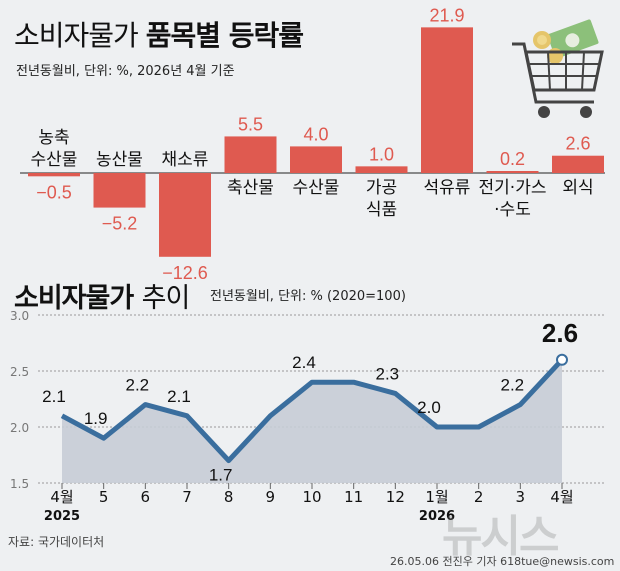  I want to click on bar-category-label: ·수도, so click(512, 210).